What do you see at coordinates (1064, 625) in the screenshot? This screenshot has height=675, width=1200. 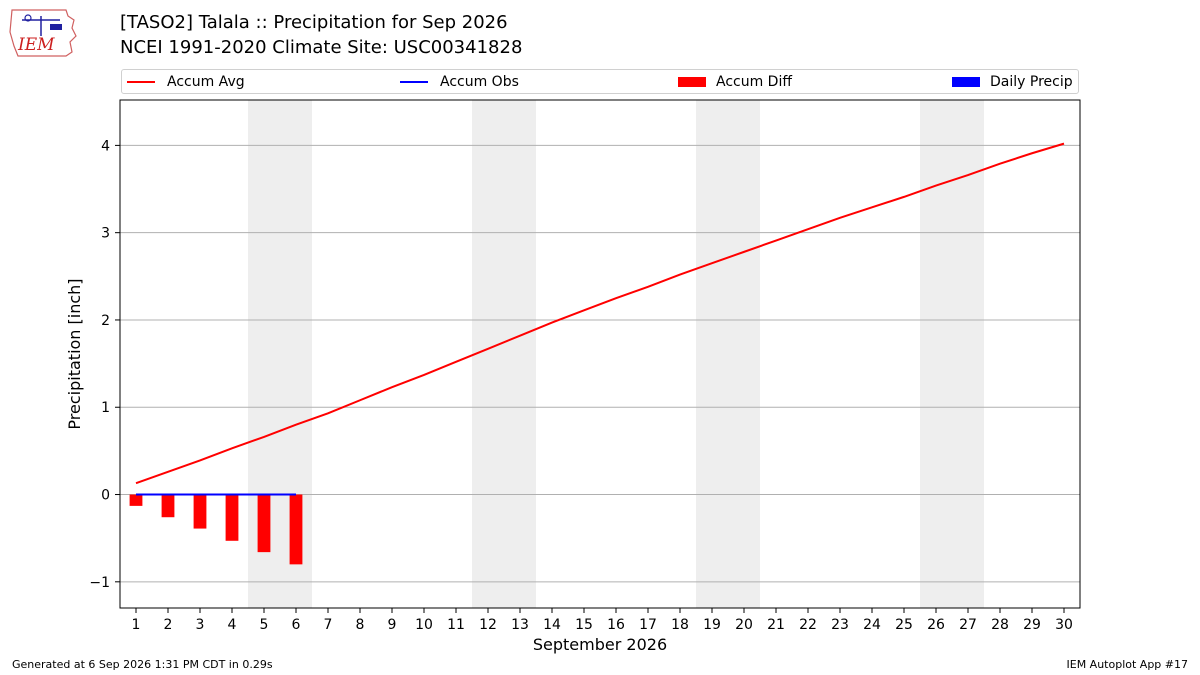 I see `x-tick-label: 30` at bounding box center [1064, 625].